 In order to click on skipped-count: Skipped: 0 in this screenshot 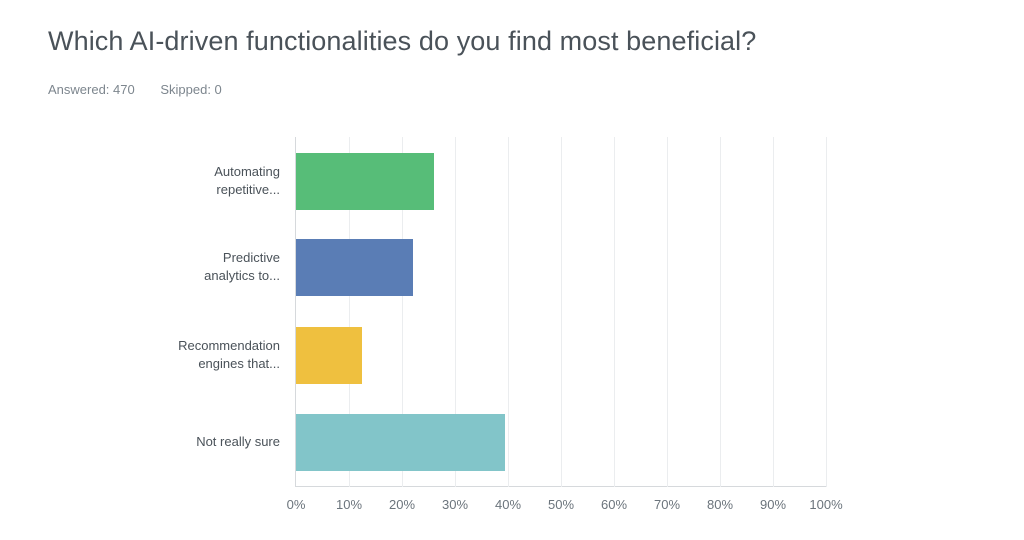, I will do `click(191, 89)`.